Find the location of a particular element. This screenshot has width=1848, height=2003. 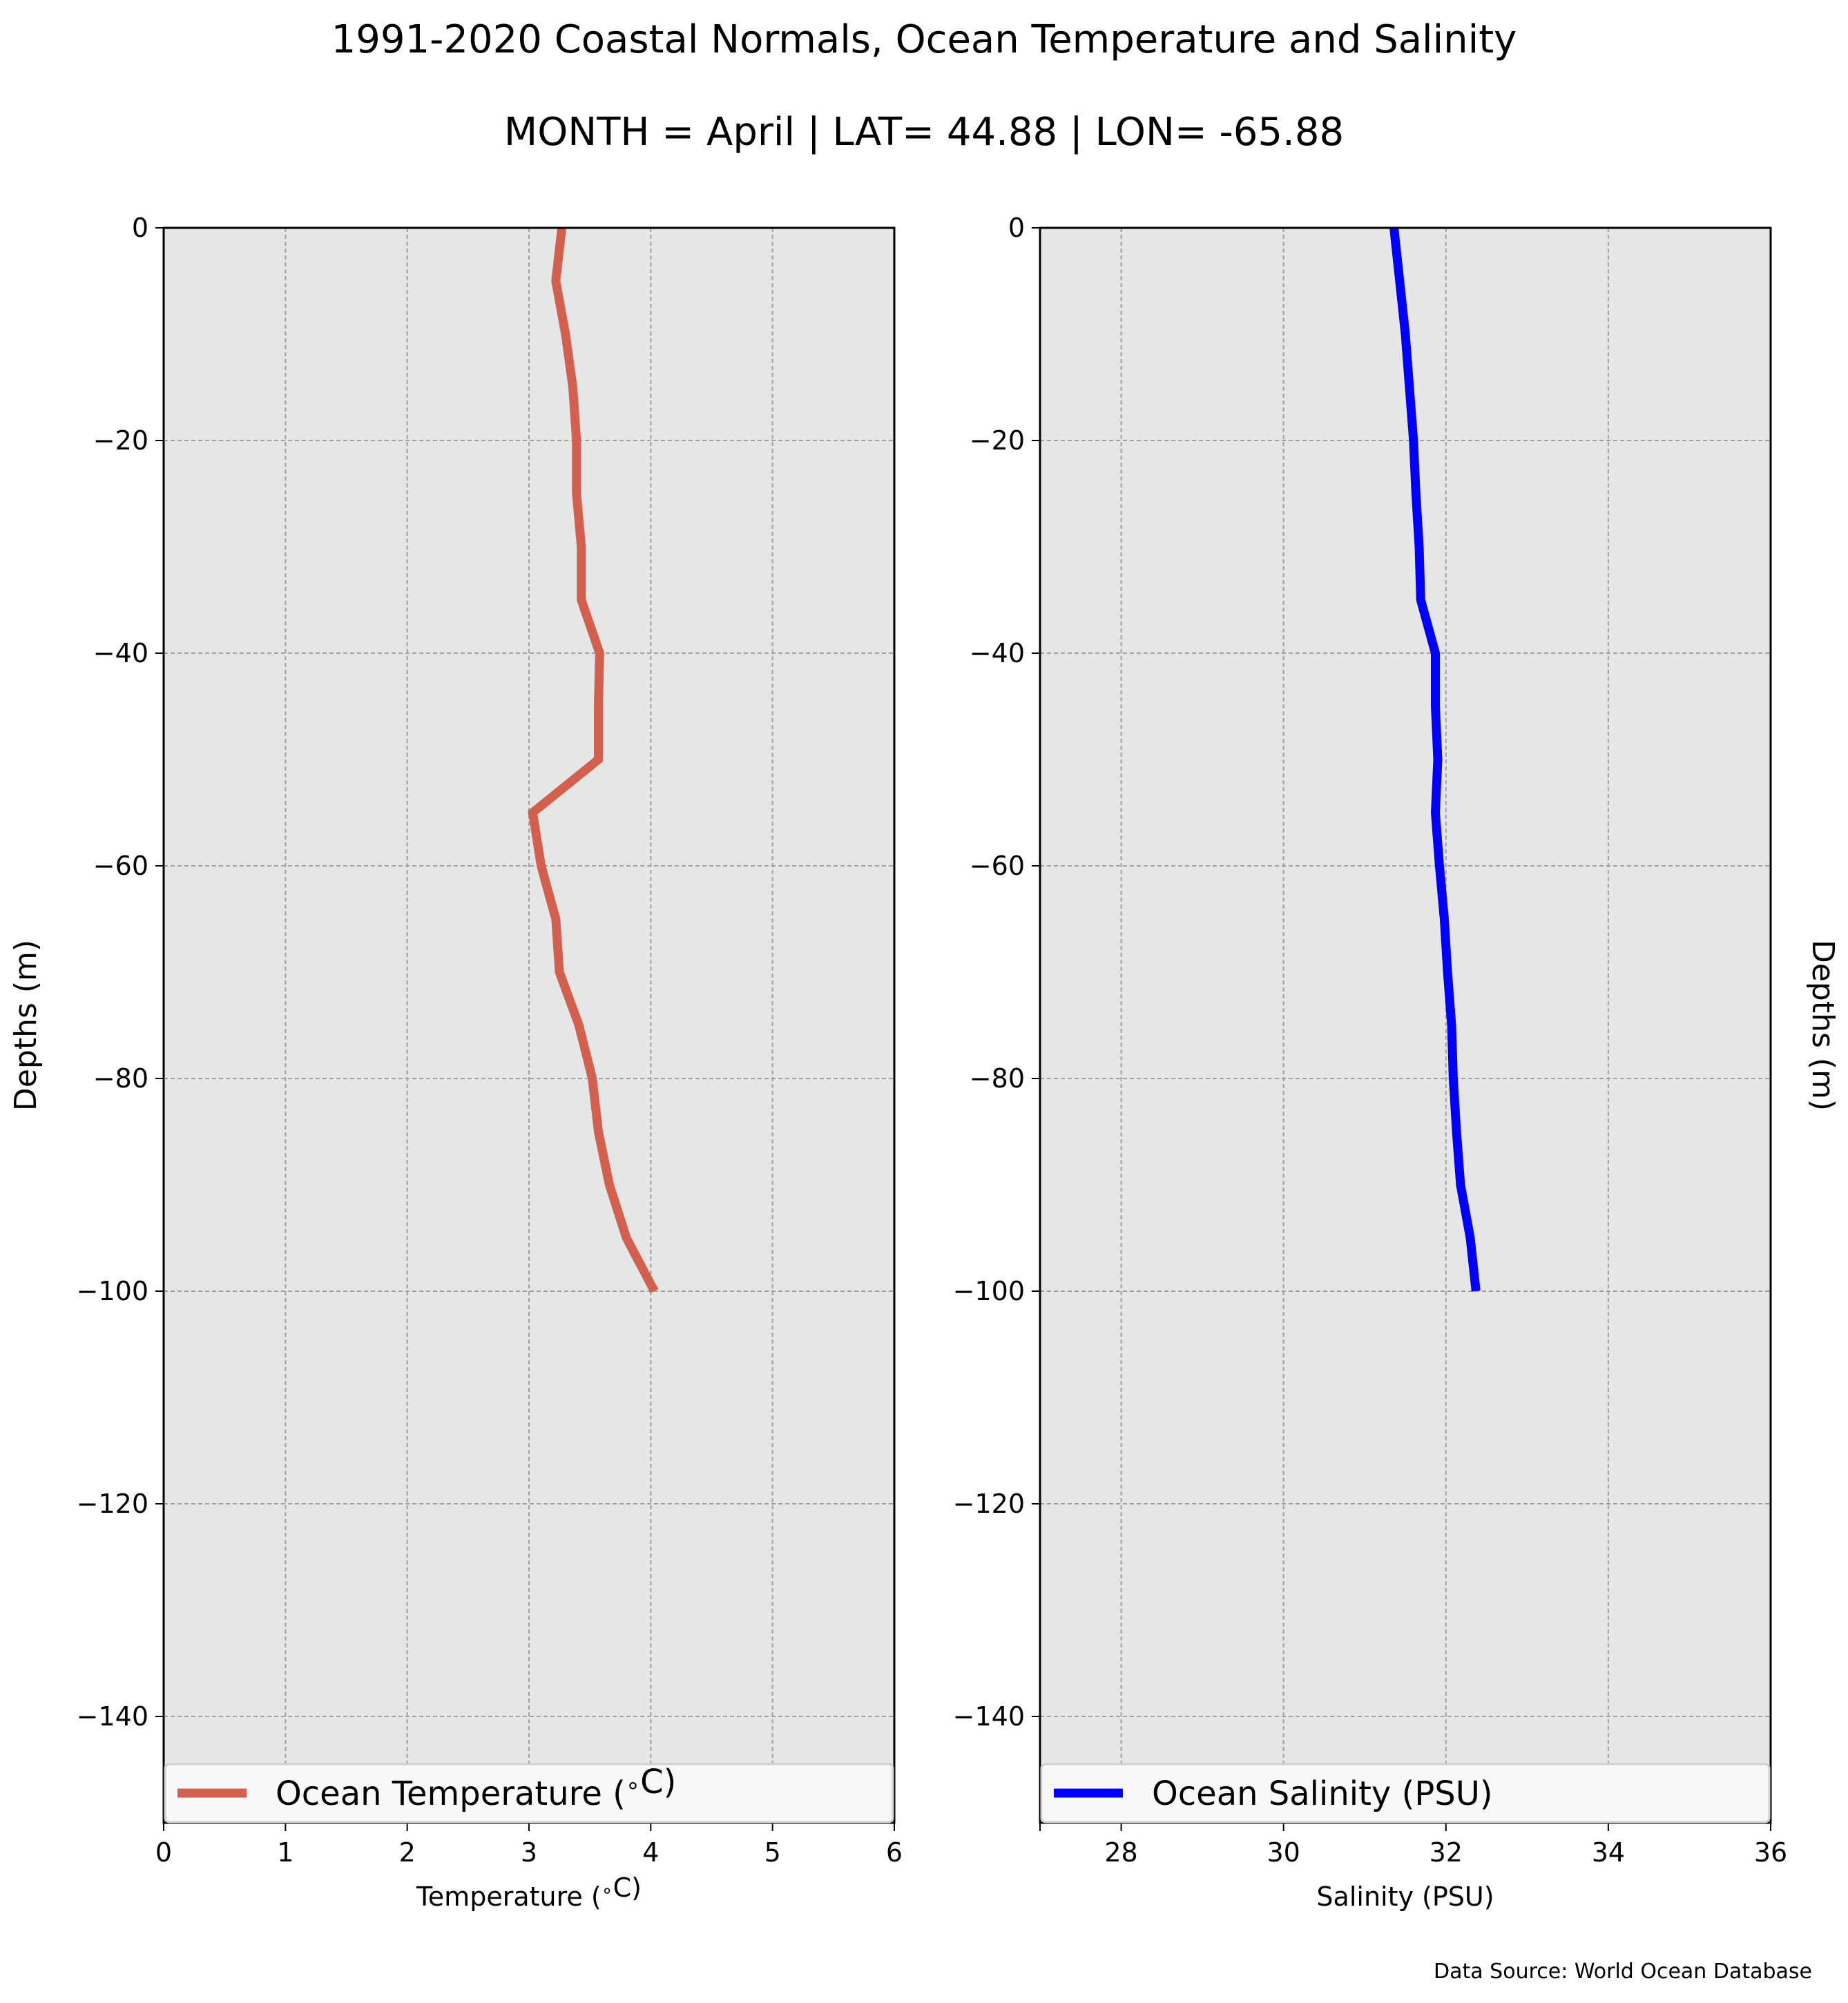

x-tick-label: 4 is located at coordinates (650, 1853).